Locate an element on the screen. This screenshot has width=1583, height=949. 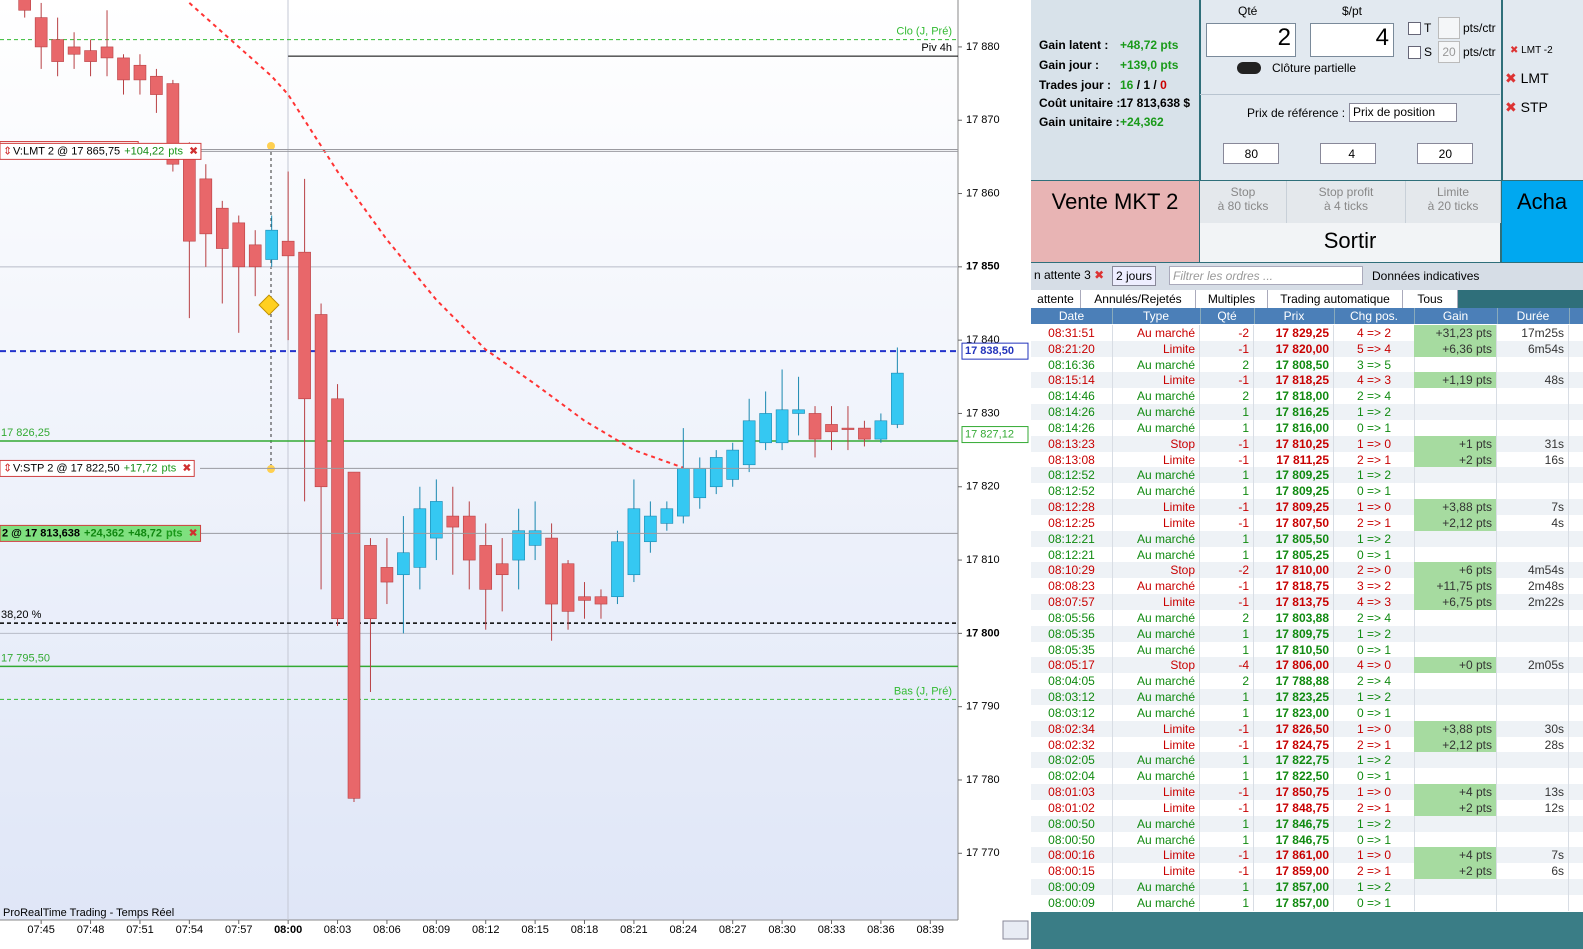
ref-label: Prix de référence : is located at coordinates (1296, 113).